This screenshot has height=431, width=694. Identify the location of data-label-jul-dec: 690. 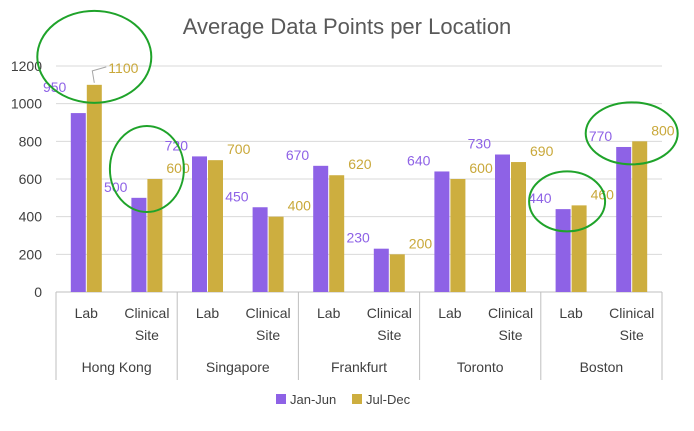
(542, 151).